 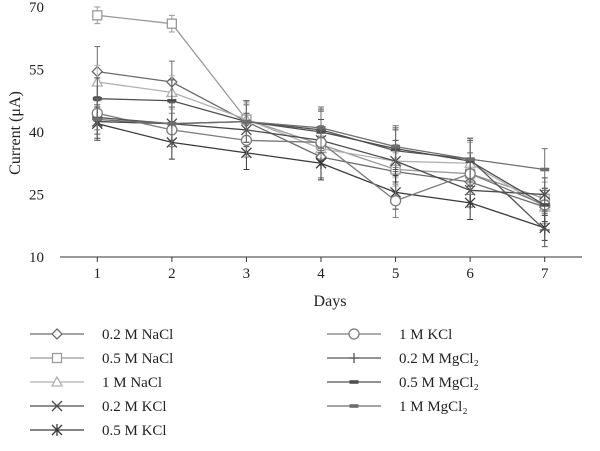 What do you see at coordinates (439, 383) in the screenshot?
I see `legend-label: 0.5 M MgCl₂` at bounding box center [439, 383].